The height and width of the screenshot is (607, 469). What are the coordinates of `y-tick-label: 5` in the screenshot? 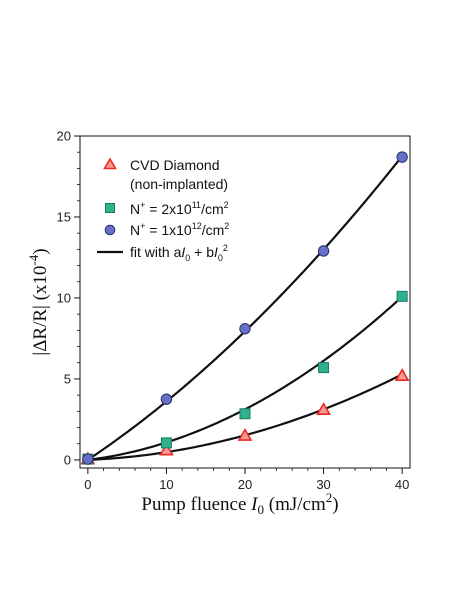 It's located at (67, 378).